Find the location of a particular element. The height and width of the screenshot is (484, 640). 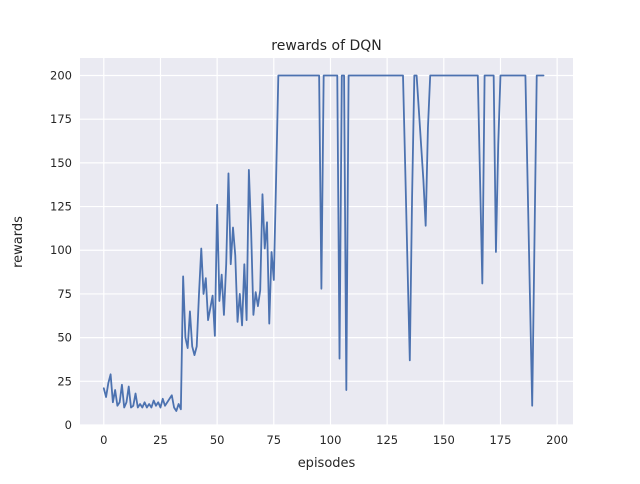

x-tick-label: 75 is located at coordinates (273, 440).